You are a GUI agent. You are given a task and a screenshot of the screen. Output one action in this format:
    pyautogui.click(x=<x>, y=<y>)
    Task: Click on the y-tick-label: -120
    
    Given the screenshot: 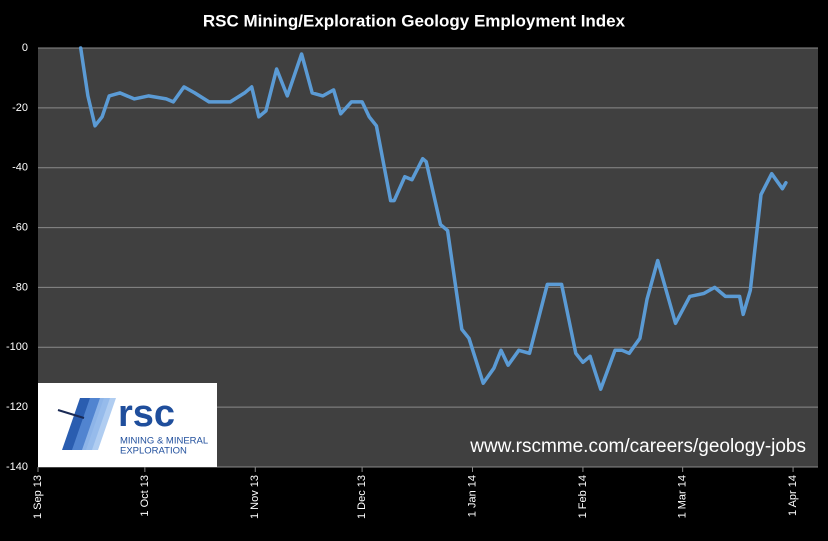 What is the action you would take?
    pyautogui.click(x=17, y=407)
    